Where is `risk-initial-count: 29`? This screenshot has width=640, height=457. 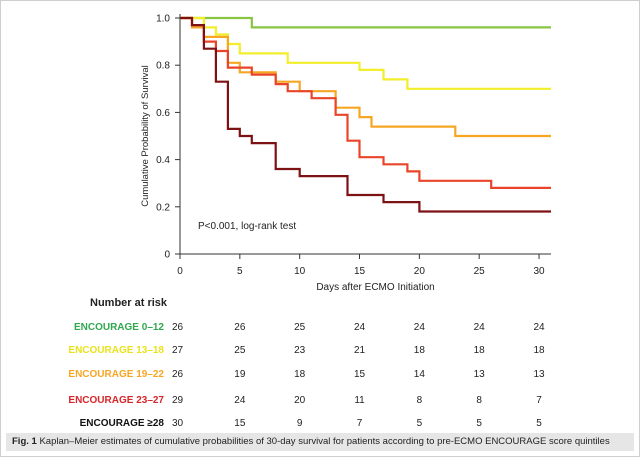
risk-initial-count: 29 is located at coordinates (178, 400).